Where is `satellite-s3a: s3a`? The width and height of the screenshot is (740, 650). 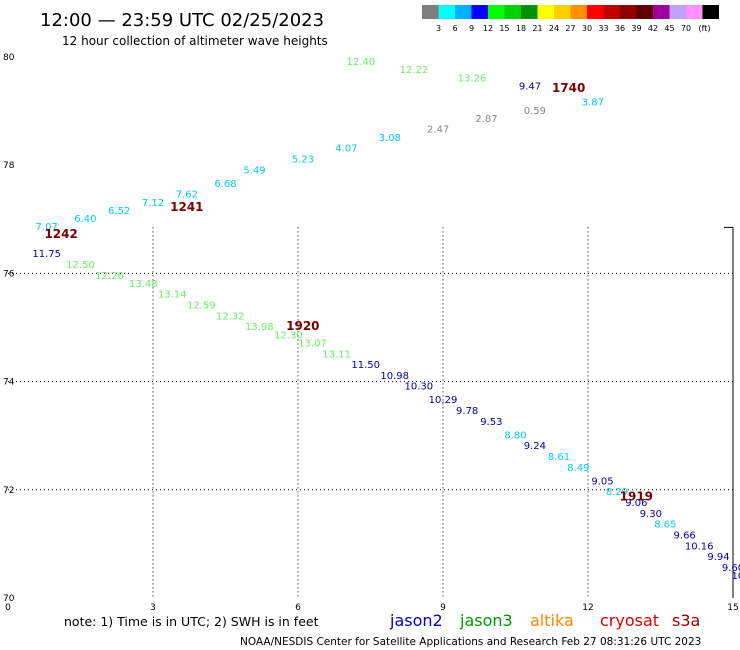 satellite-s3a: s3a is located at coordinates (686, 620).